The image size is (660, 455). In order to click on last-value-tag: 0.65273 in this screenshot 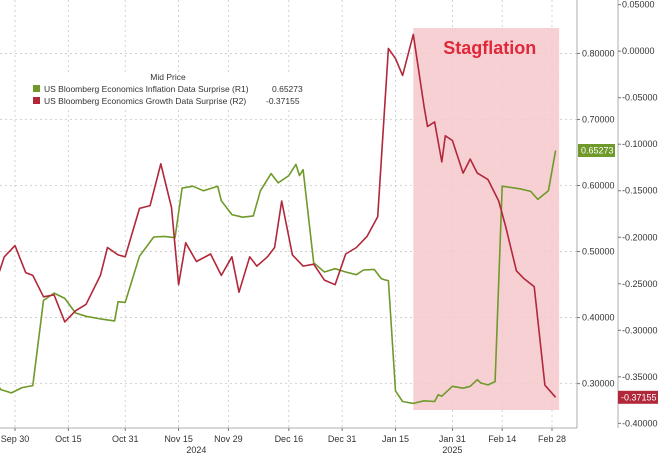, I will do `click(596, 151)`.